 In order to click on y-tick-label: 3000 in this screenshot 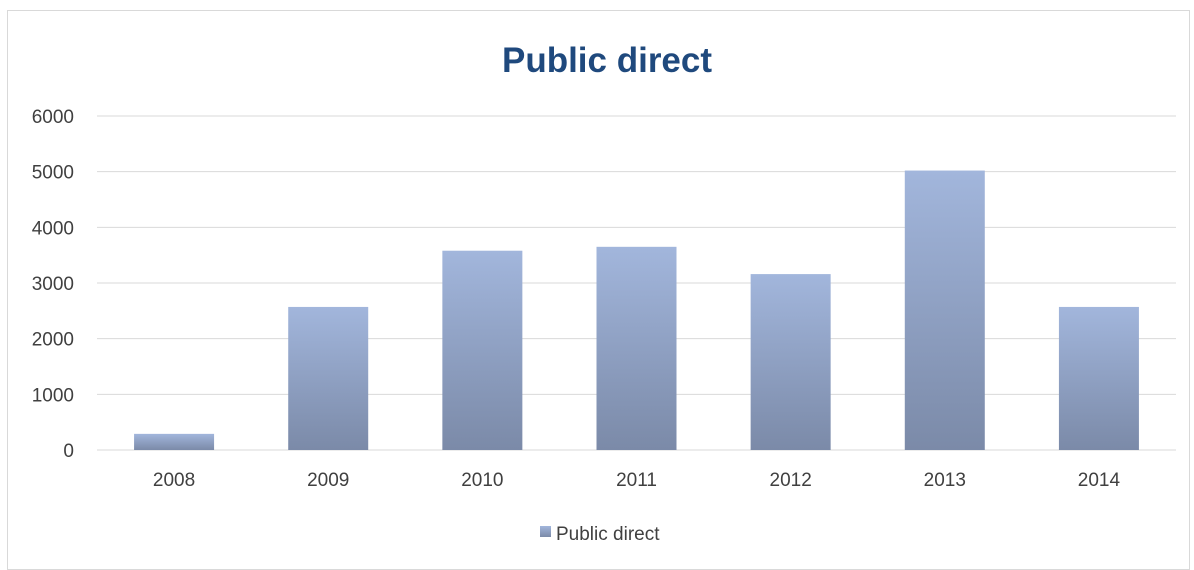, I will do `click(53, 284)`.